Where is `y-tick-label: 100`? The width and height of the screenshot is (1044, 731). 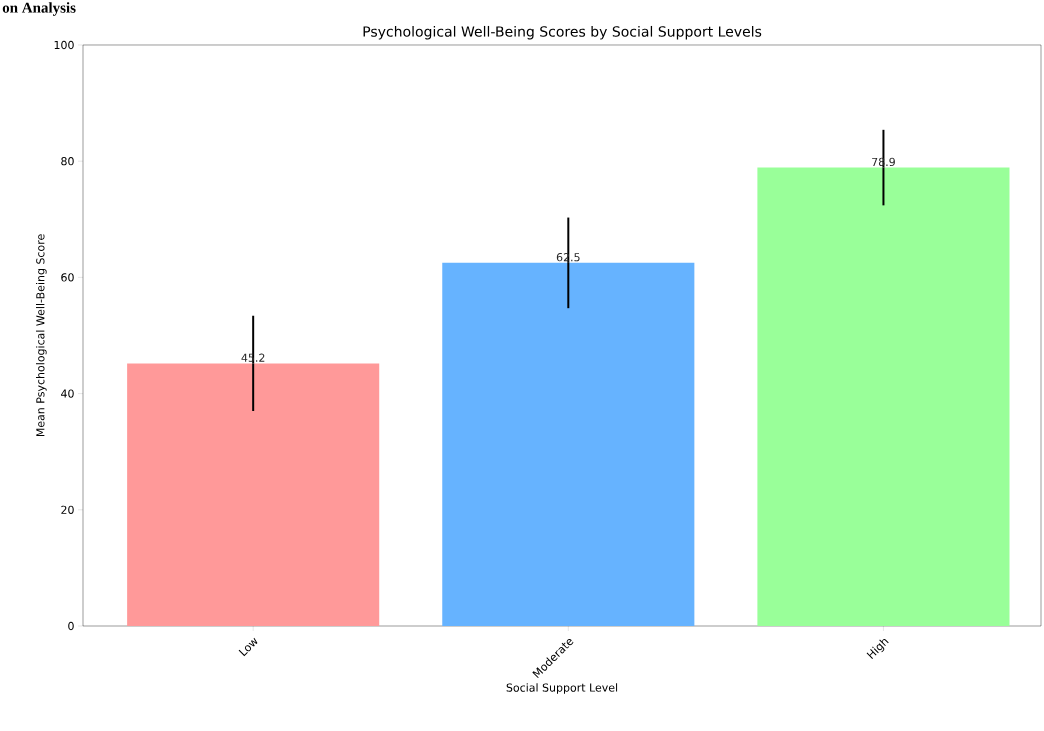 y-tick-label: 100 is located at coordinates (64, 45).